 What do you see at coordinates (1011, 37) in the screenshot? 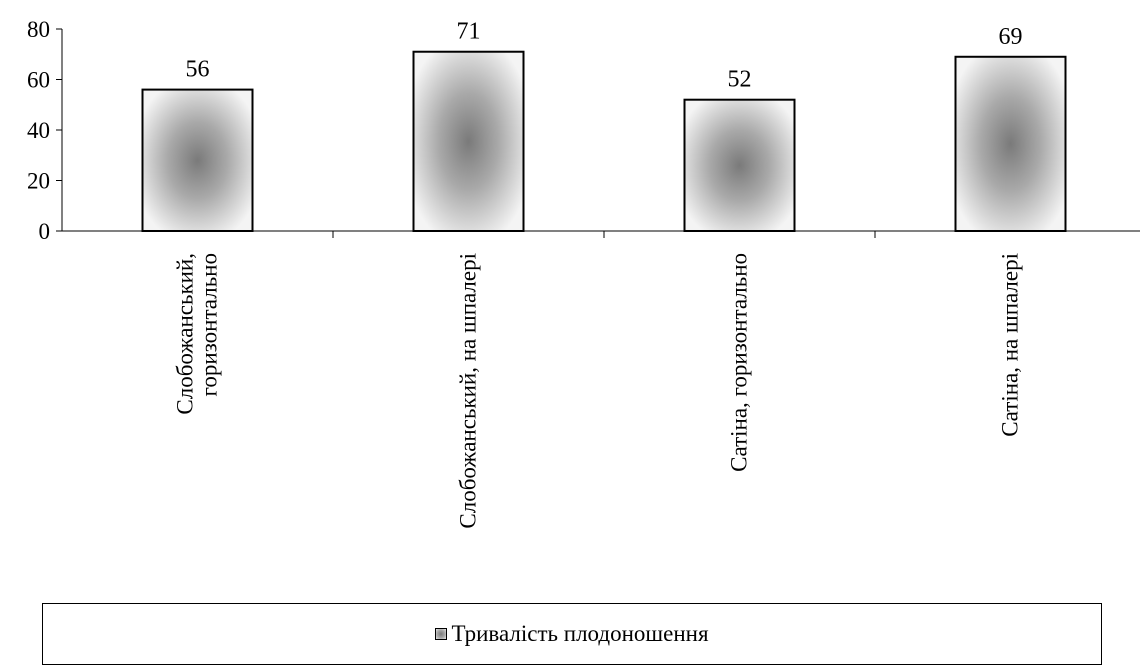
I see `data-label: 69` at bounding box center [1011, 37].